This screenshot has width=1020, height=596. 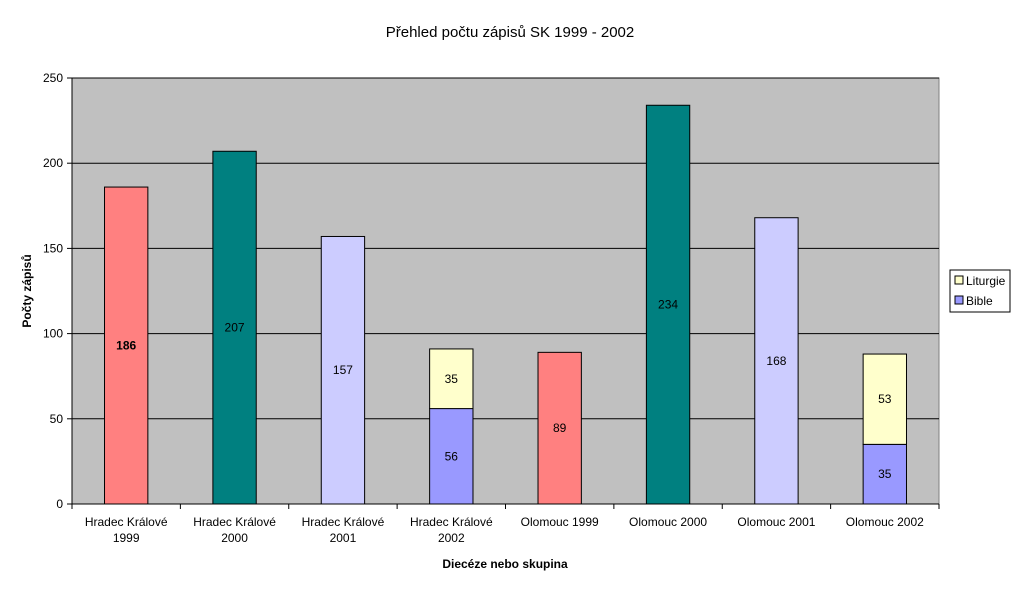 I want to click on x-tick-label: 2001, so click(x=343, y=538).